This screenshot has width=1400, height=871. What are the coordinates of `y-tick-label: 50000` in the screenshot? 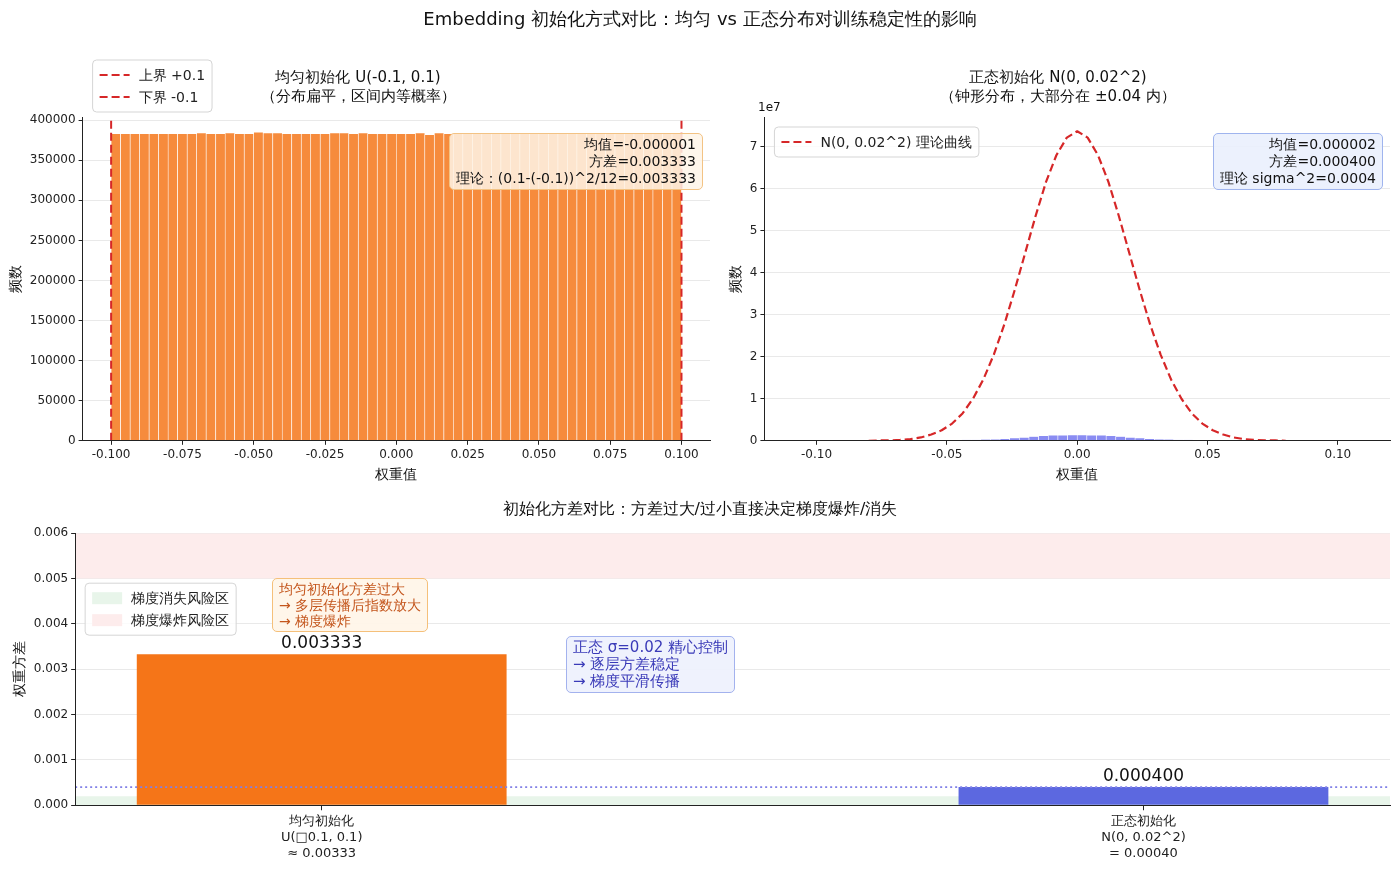 It's located at (56, 399).